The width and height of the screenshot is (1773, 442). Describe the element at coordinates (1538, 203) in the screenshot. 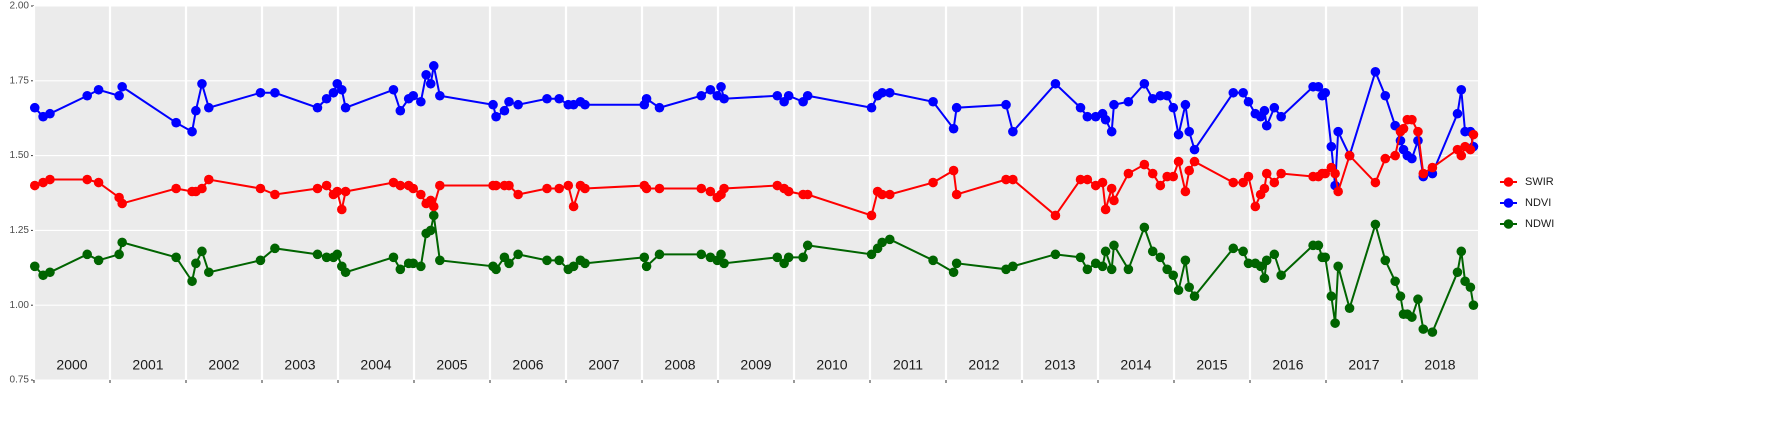

I see `legend-label: NDVI` at that location.